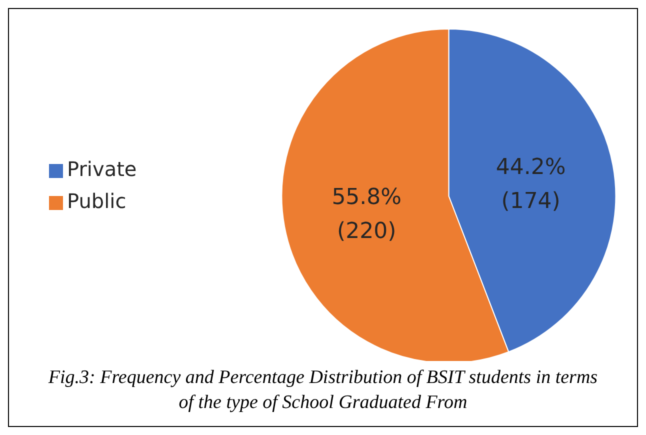 This screenshot has height=435, width=646. What do you see at coordinates (531, 184) in the screenshot?
I see `data-label: 44.2% (174)` at bounding box center [531, 184].